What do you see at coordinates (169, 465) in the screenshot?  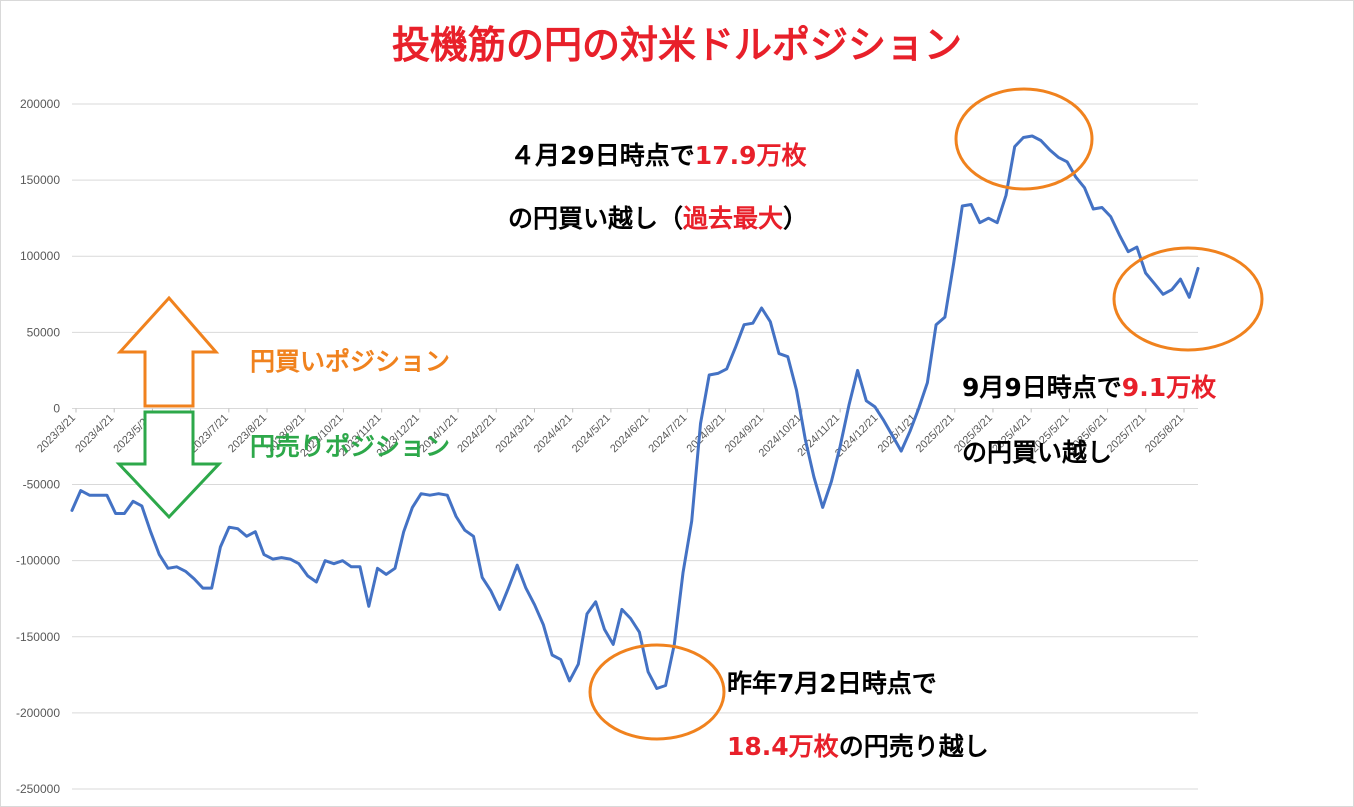 I see `down-arrow` at bounding box center [169, 465].